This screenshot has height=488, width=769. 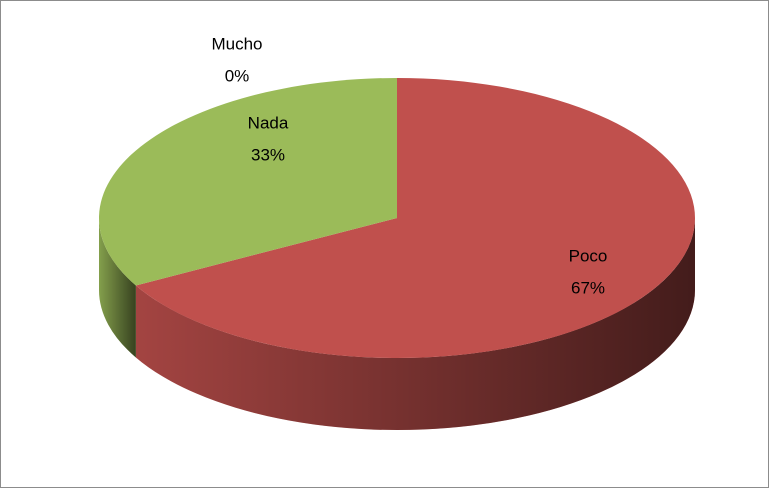 What do you see at coordinates (117, 288) in the screenshot?
I see `slice-side-shade` at bounding box center [117, 288].